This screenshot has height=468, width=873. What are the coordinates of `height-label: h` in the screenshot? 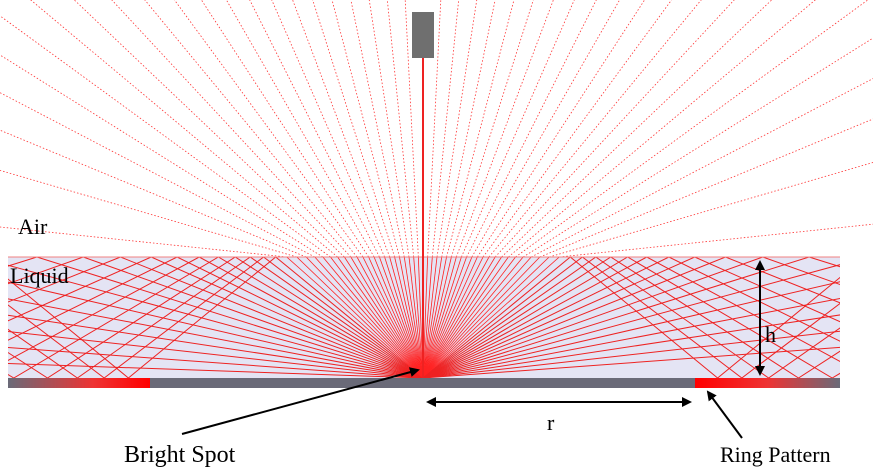 It's located at (770, 334).